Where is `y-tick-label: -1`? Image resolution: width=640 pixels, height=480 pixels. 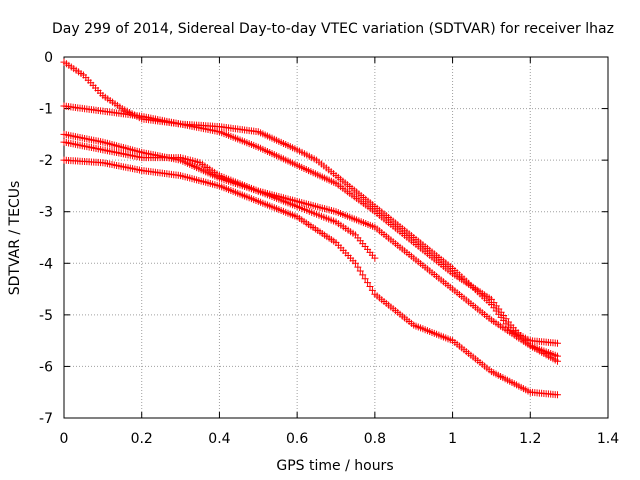
y-tick-label: -1 is located at coordinates (46, 110).